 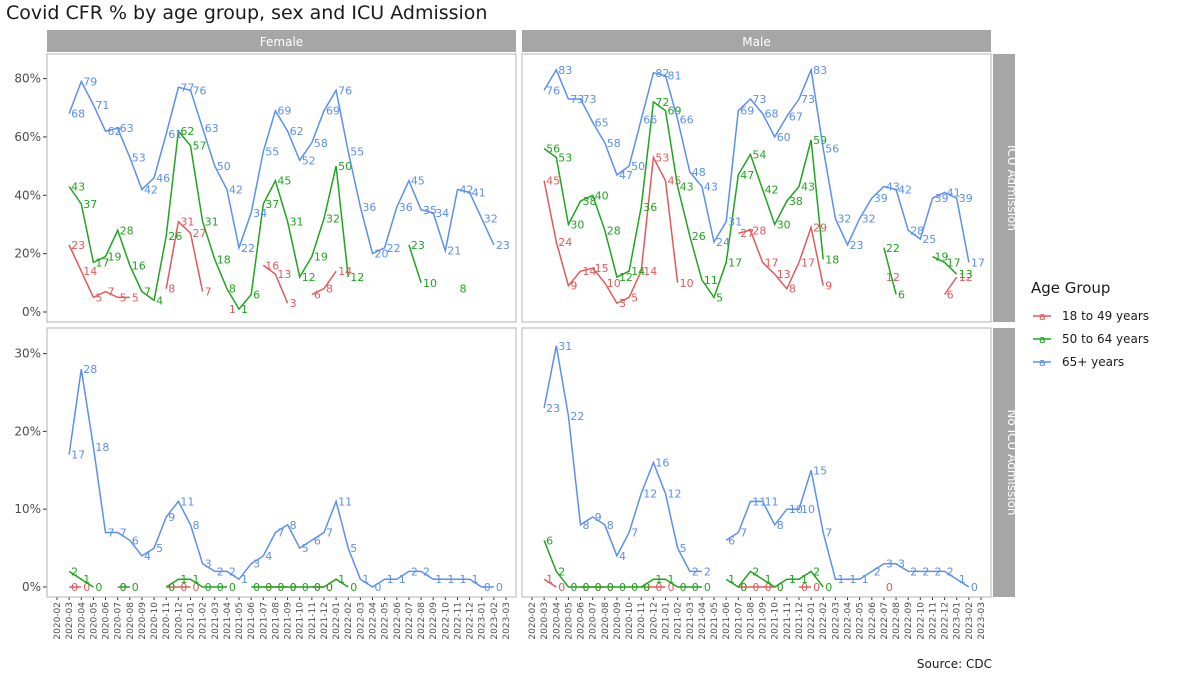 What do you see at coordinates (179, 621) in the screenshot?
I see `x-tick-label: 2020-12` at bounding box center [179, 621].